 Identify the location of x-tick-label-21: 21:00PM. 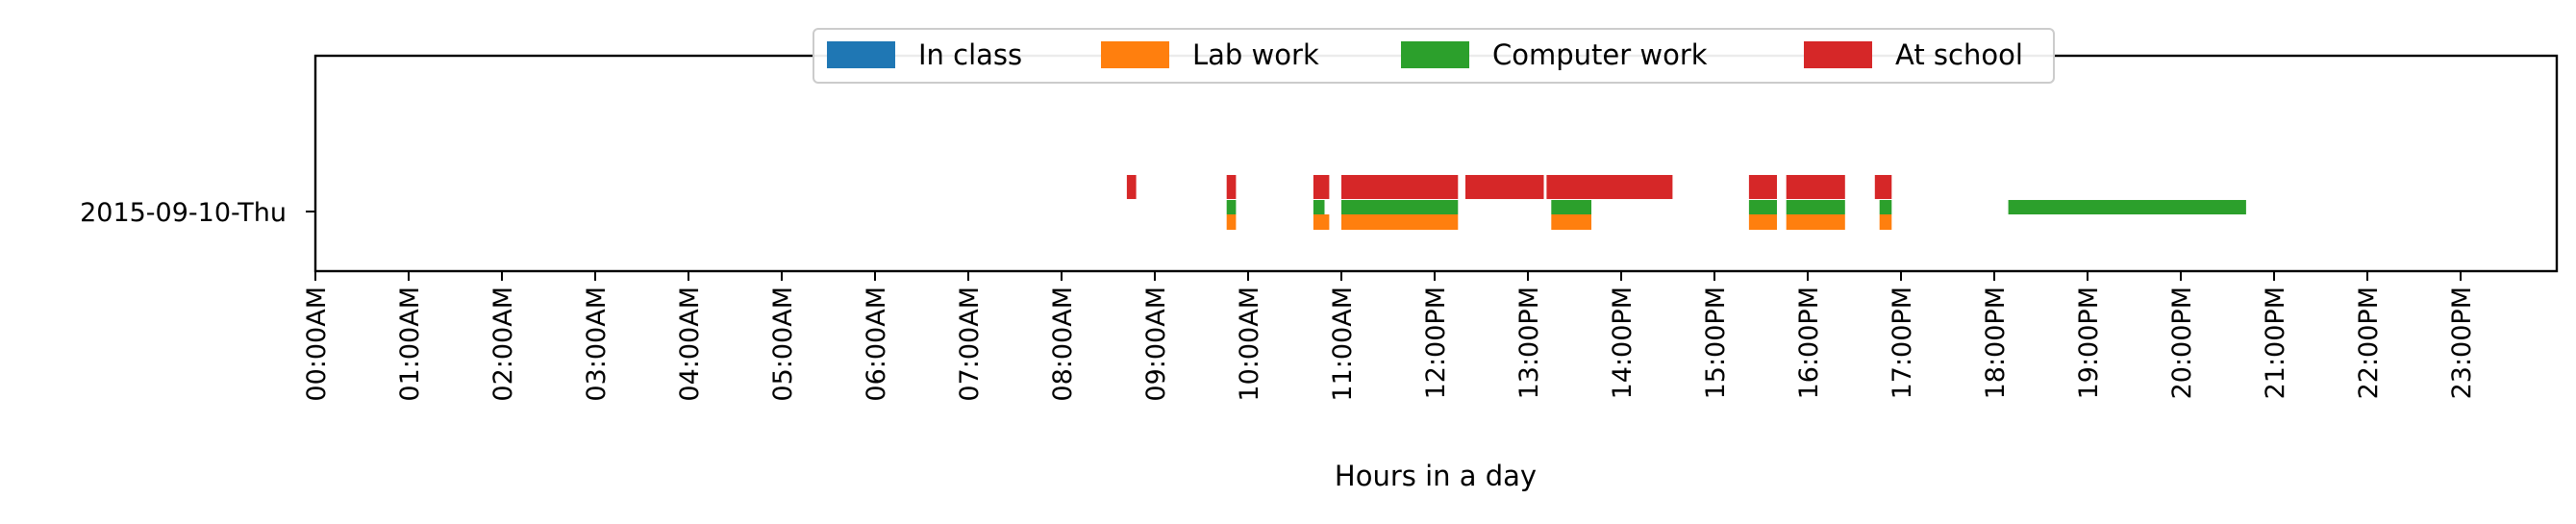
(2275, 343).